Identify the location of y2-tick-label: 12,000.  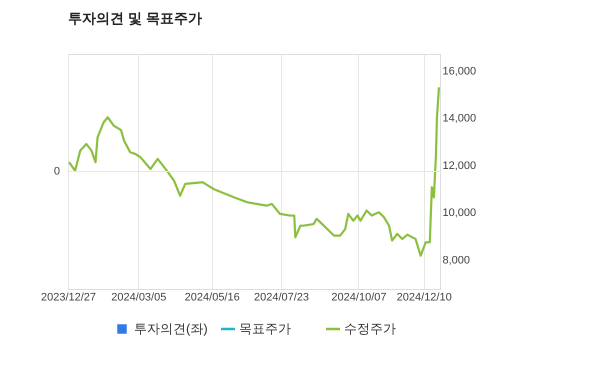
(459, 166).